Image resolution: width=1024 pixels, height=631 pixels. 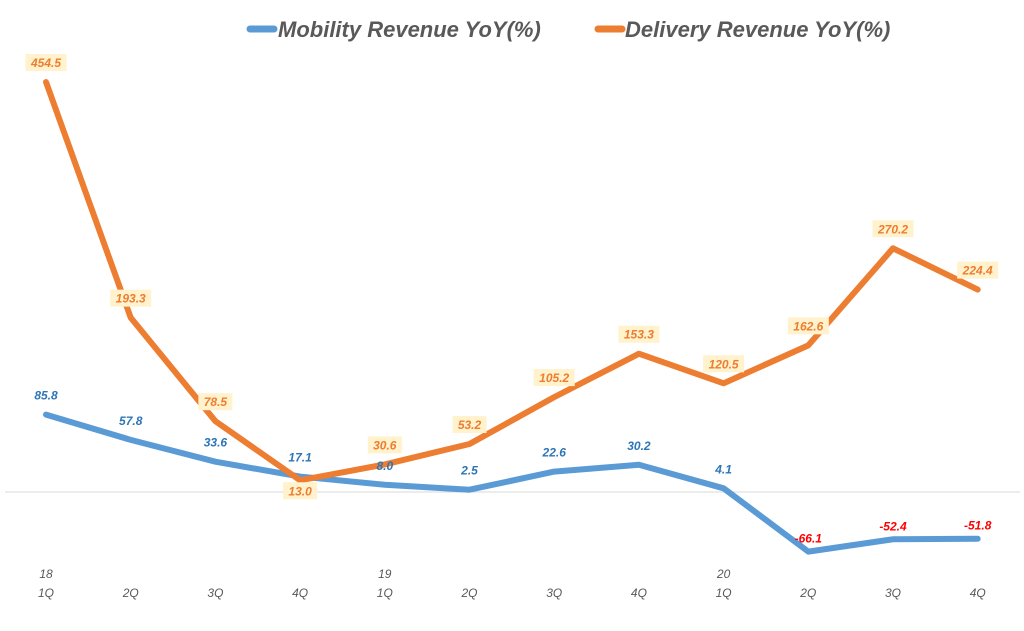 I want to click on data-label: 85.8, so click(x=46, y=396).